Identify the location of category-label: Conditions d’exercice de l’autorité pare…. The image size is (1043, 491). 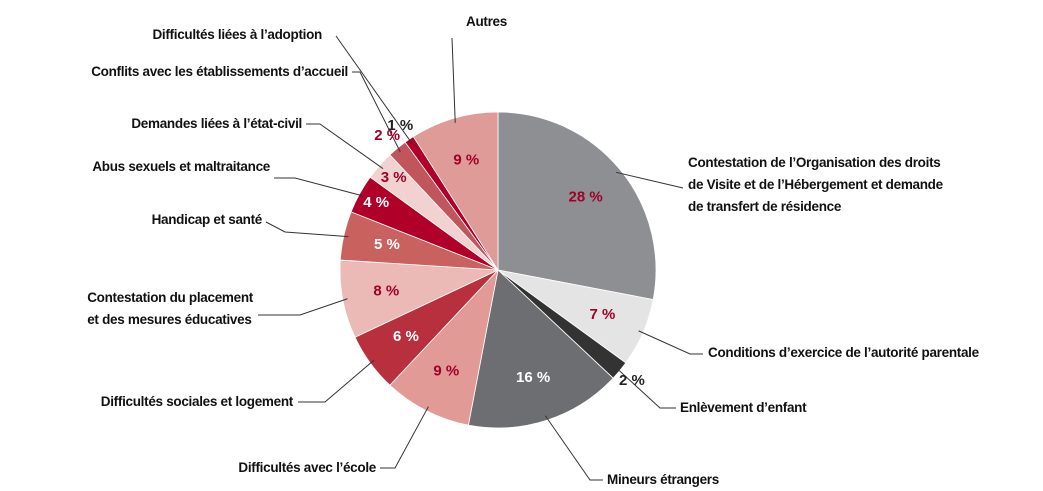
(843, 352).